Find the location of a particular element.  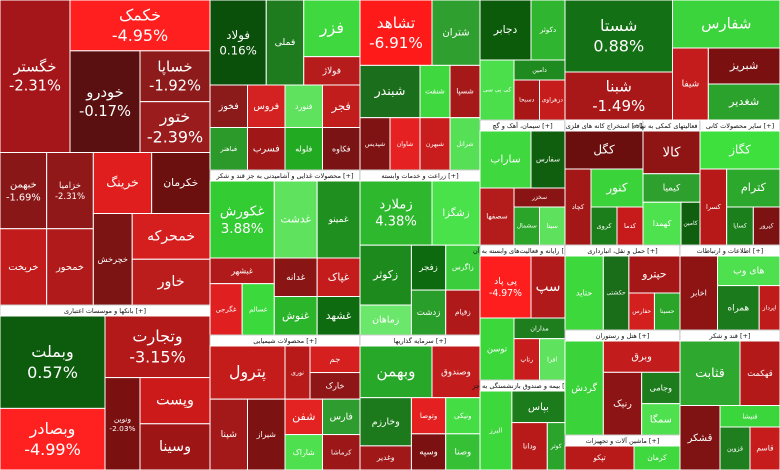

tile-name: شسپا is located at coordinates (465, 91).